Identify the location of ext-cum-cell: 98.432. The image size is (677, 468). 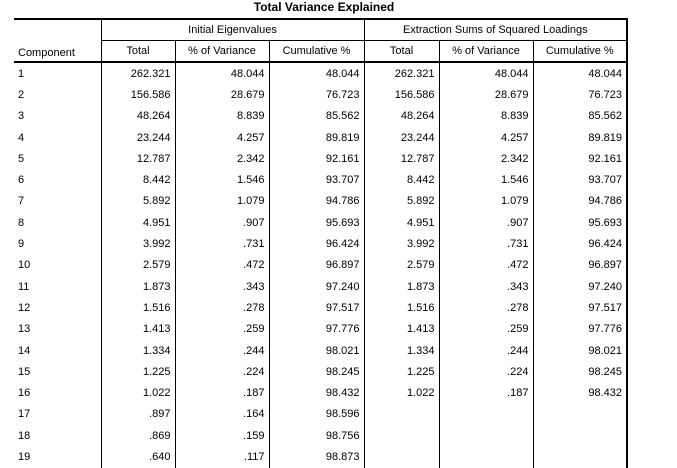
(580, 393).